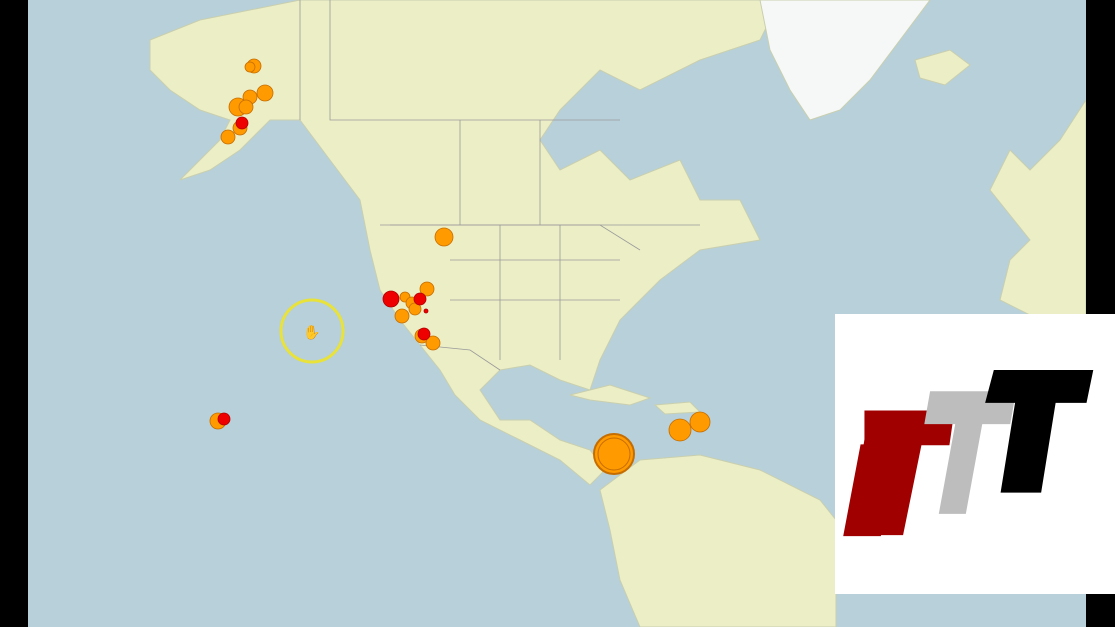  What do you see at coordinates (942, 67) in the screenshot?
I see `iceland` at bounding box center [942, 67].